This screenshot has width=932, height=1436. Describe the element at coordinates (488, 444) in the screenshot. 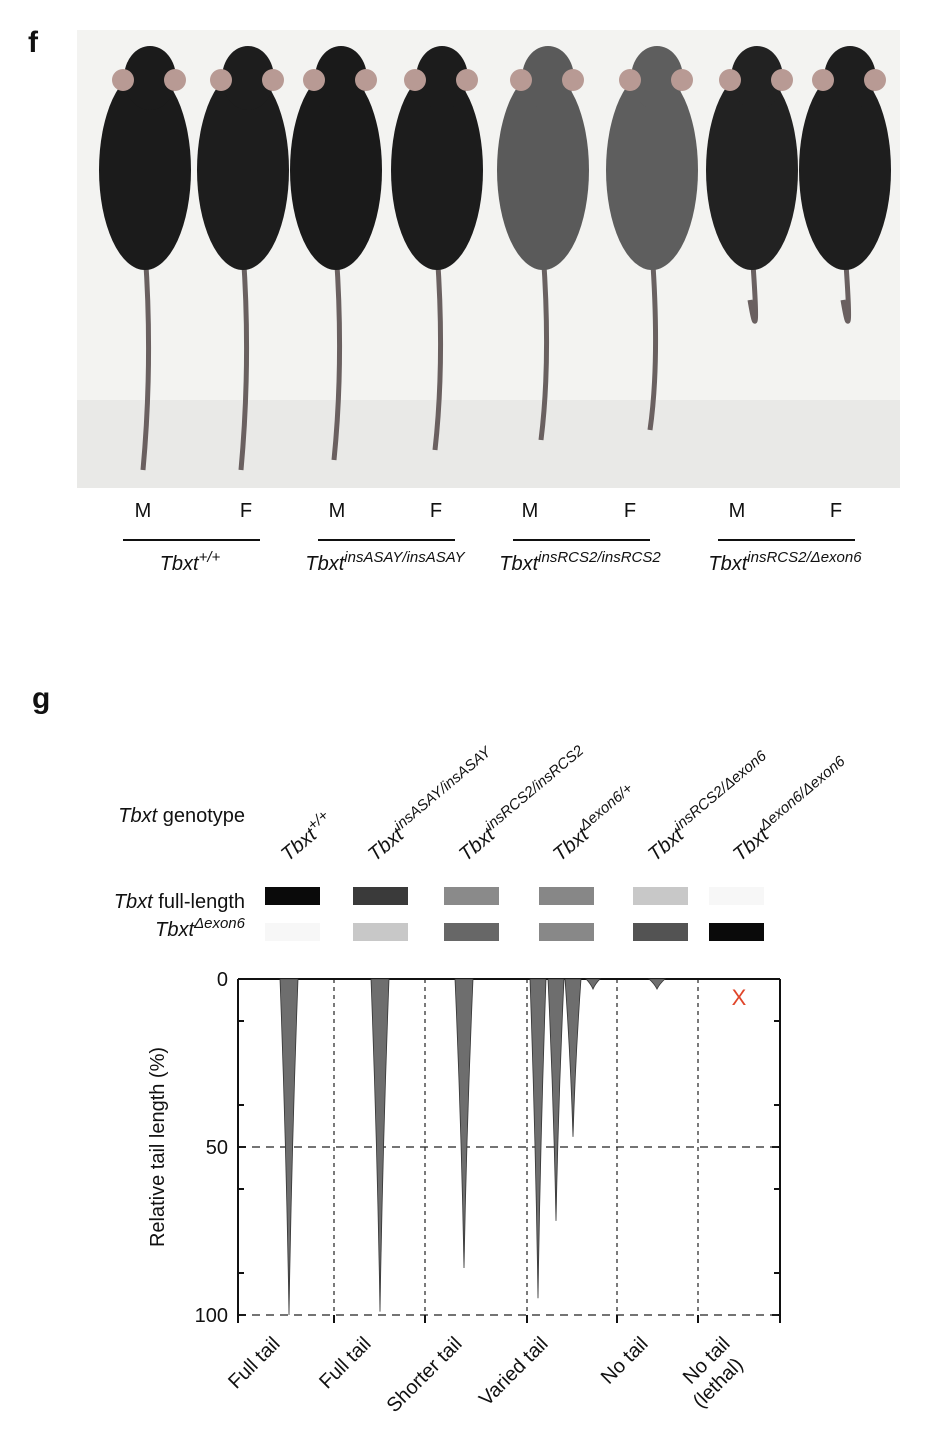

I see `photo-paper` at that location.